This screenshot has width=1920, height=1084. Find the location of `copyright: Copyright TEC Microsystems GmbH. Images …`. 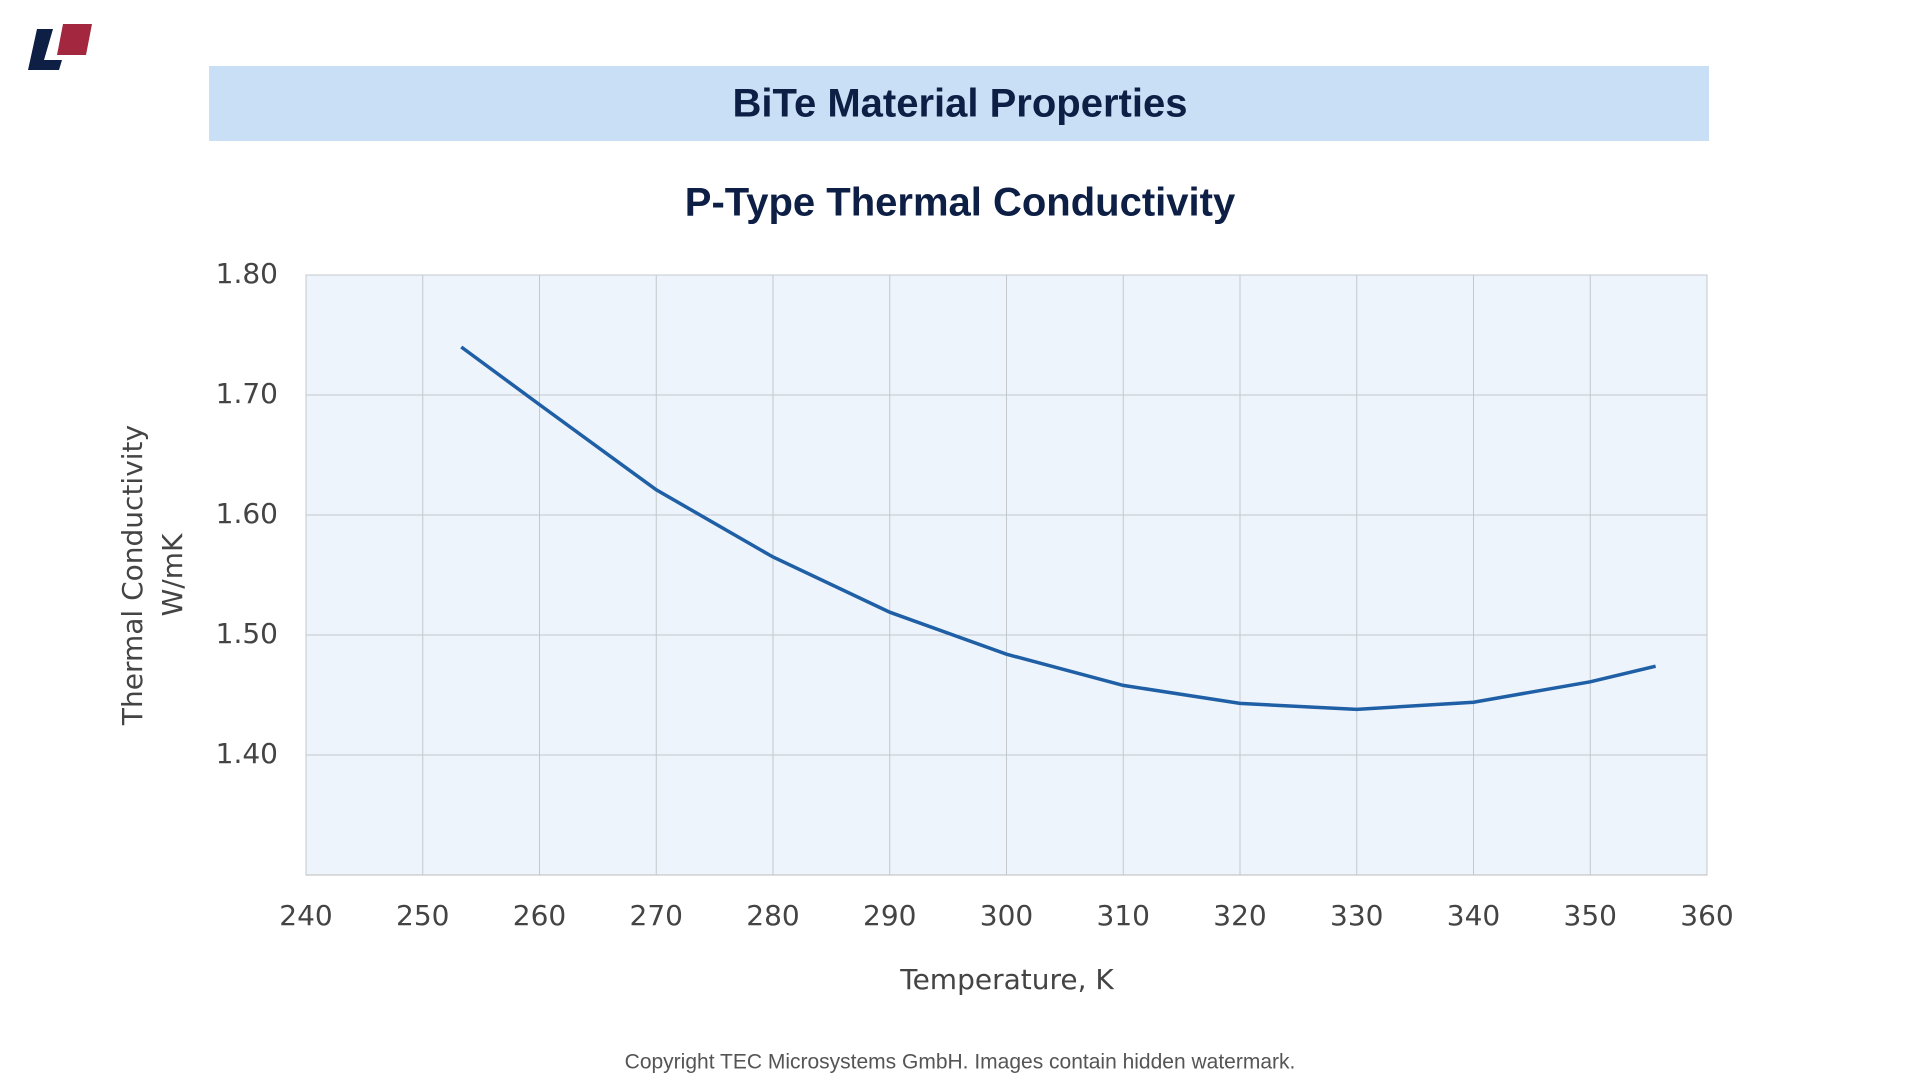

copyright: Copyright TEC Microsystems GmbH. Images … is located at coordinates (960, 1062).